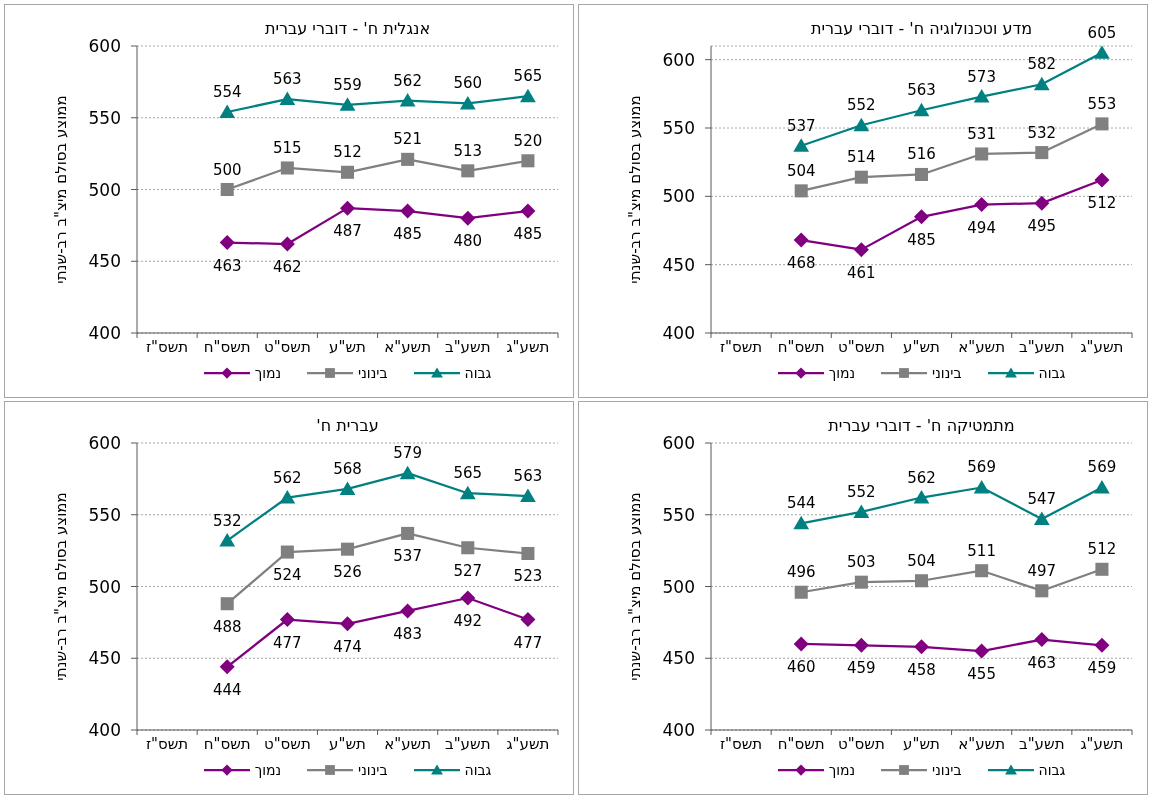 The height and width of the screenshot is (796, 1149). What do you see at coordinates (801, 170) in the screenshot?
I see `data-label: 504` at bounding box center [801, 170].